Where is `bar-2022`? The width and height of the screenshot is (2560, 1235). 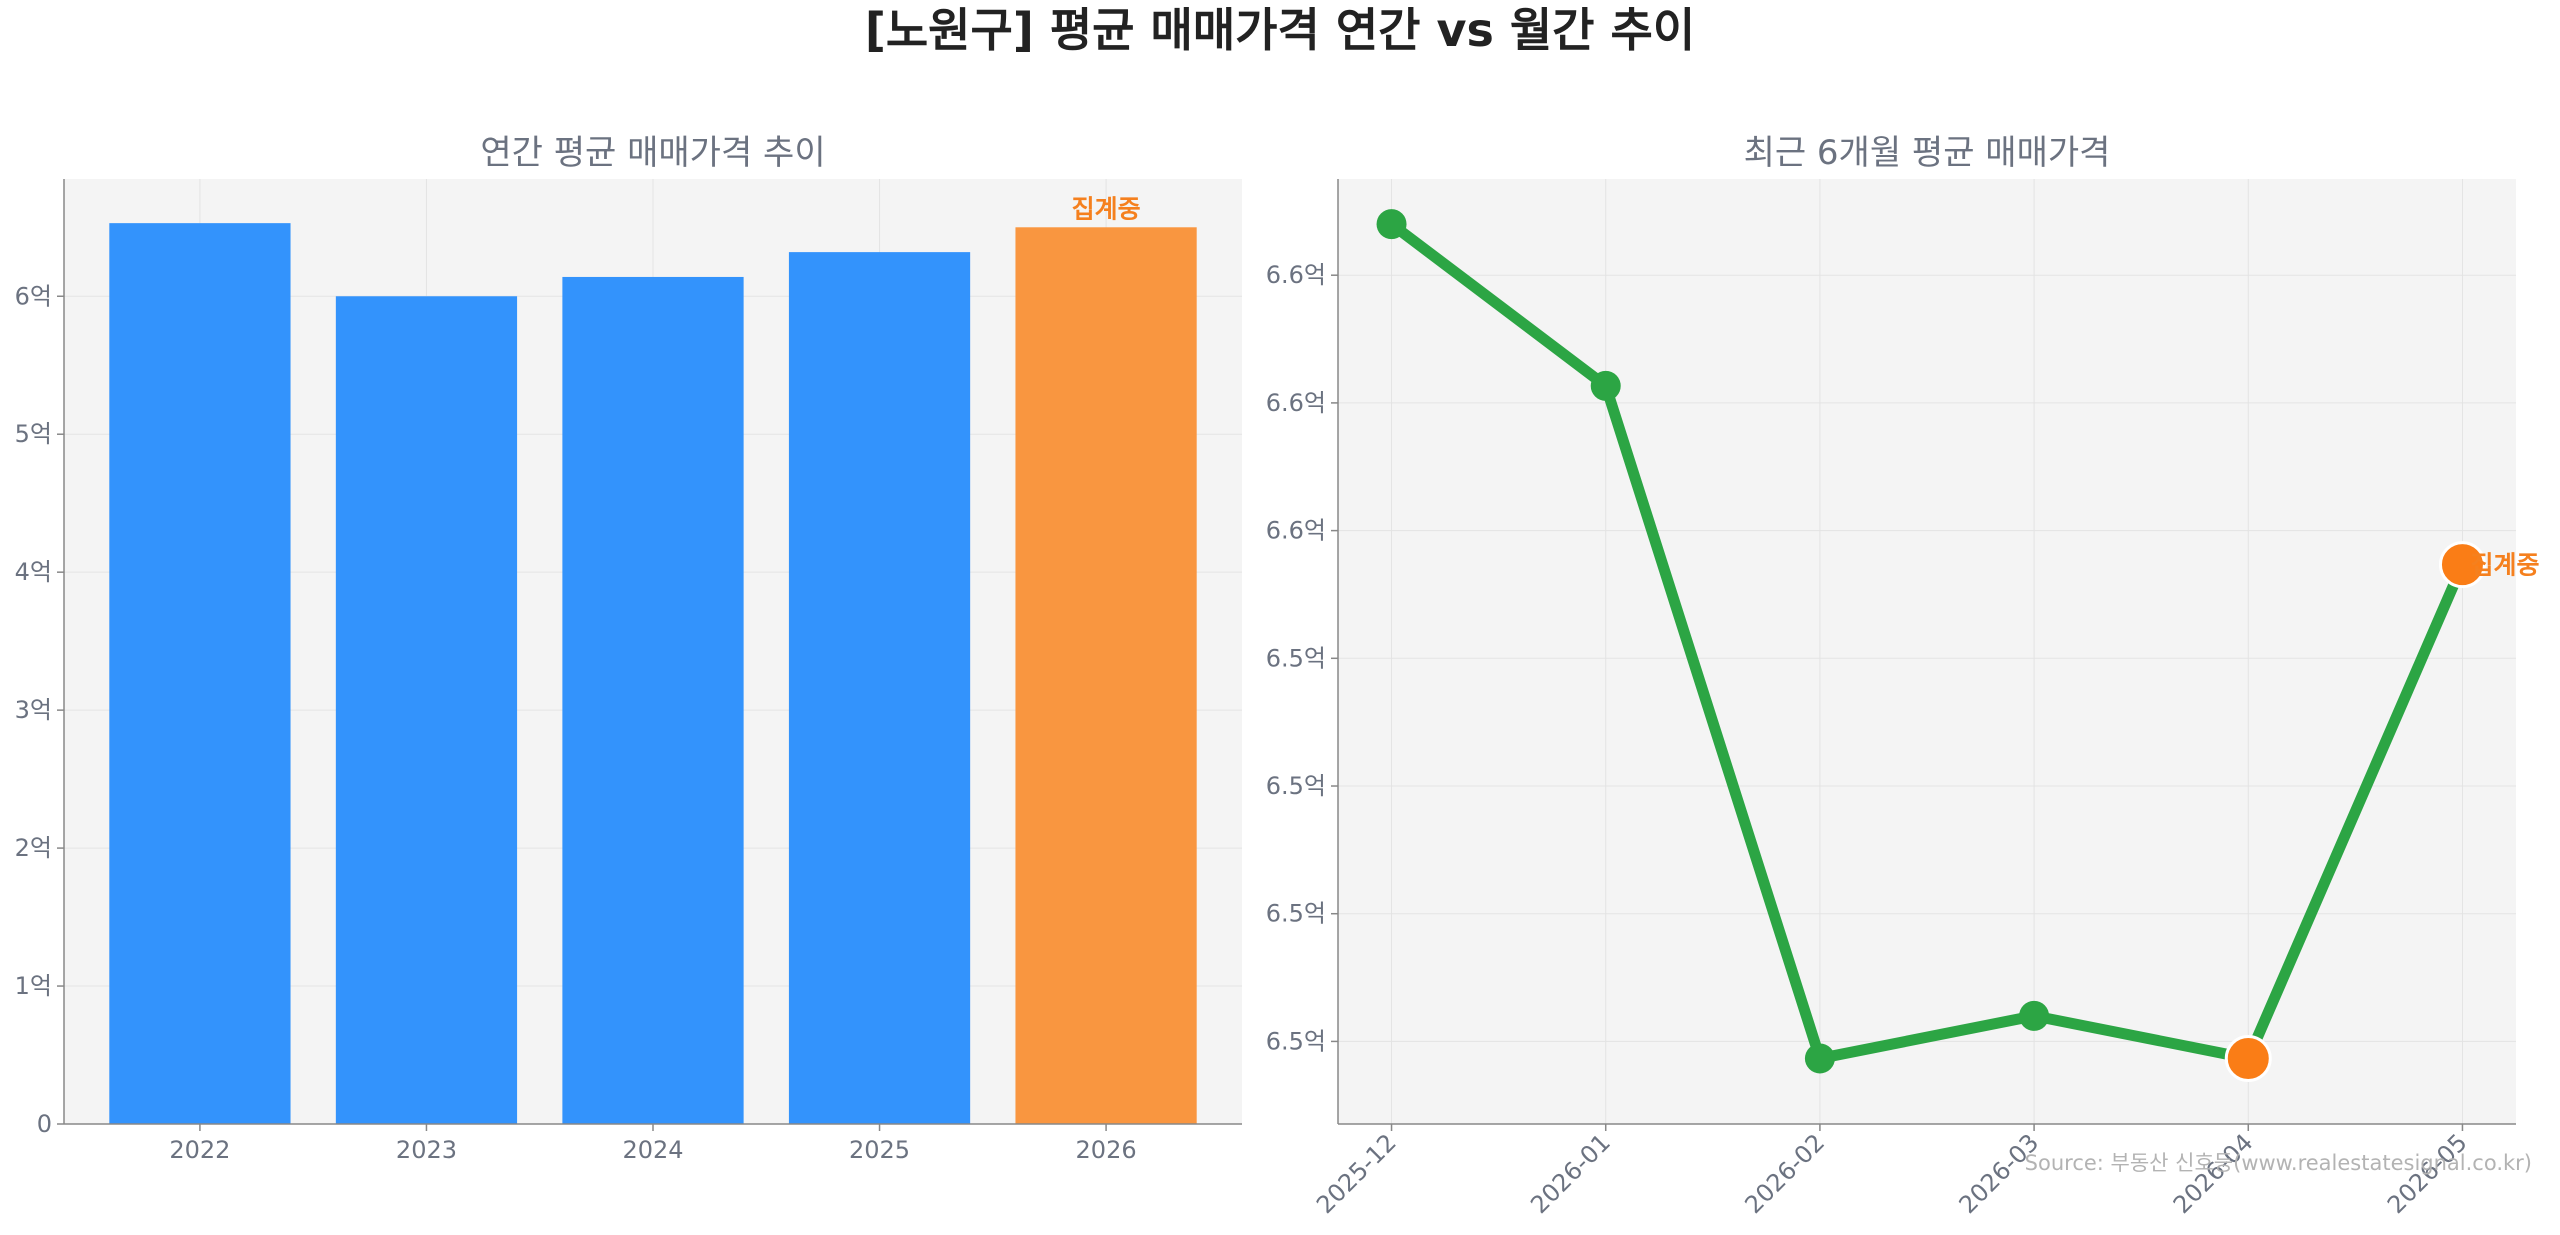
bar-2022 is located at coordinates (200, 673).